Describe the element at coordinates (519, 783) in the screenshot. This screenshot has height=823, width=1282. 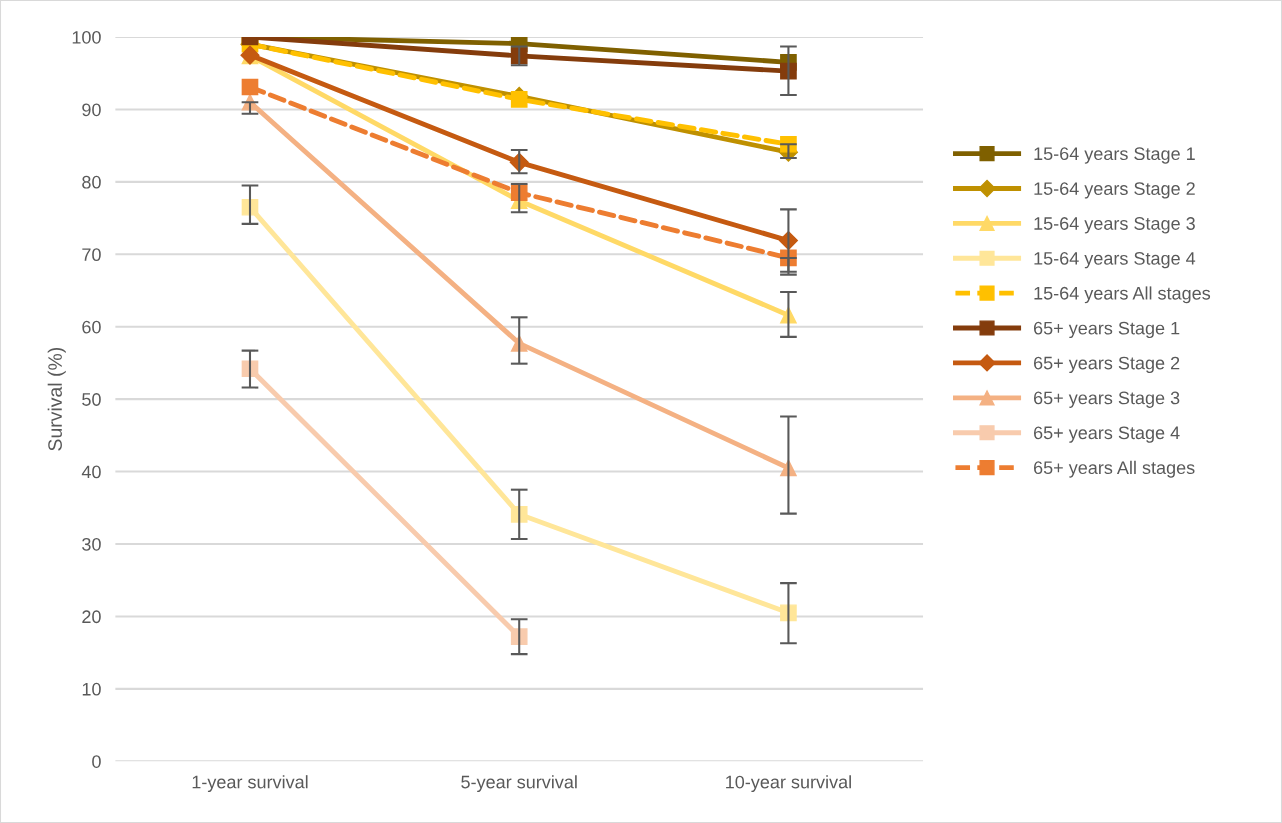
I see `x-tick-label: 5-year survival` at that location.